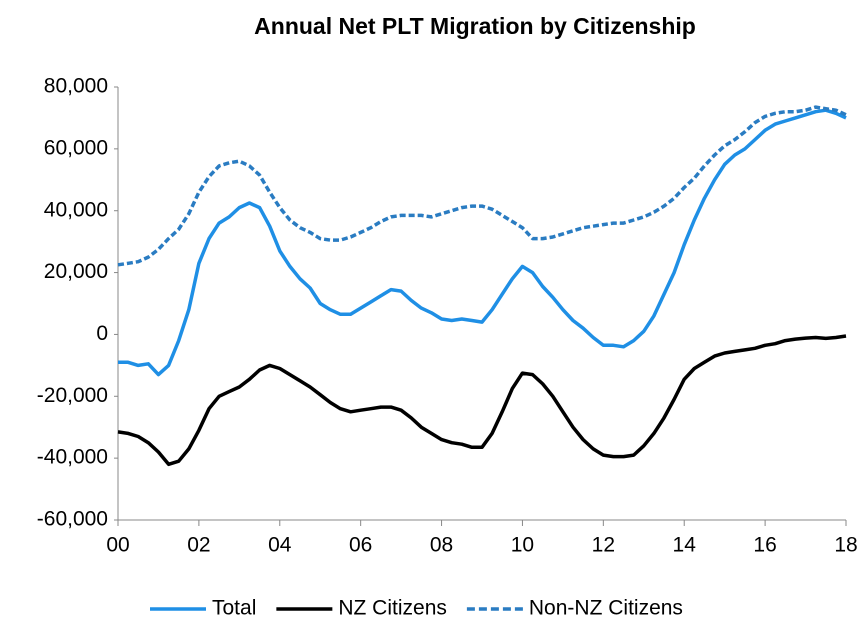  What do you see at coordinates (845, 545) in the screenshot?
I see `x-tick-label: 18` at bounding box center [845, 545].